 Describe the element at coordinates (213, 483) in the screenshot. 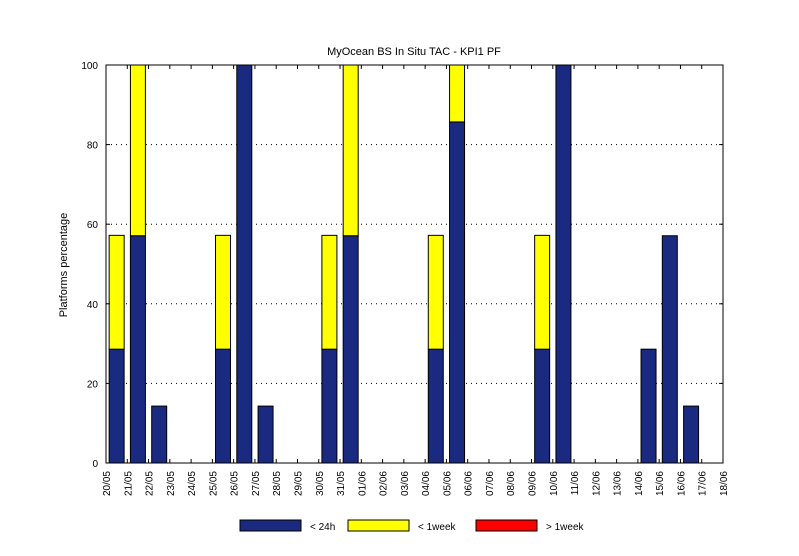

I see `x-tick-label: 25/05` at that location.